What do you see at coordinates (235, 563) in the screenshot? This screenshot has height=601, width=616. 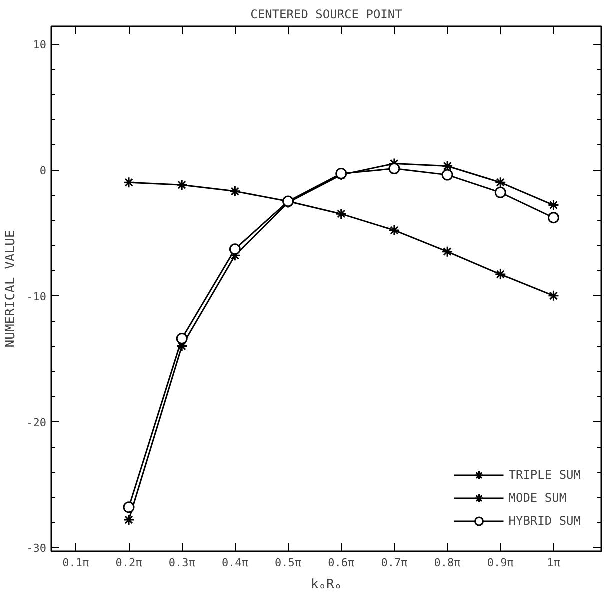 I see `x-tick-label: 0.4π` at bounding box center [235, 563].